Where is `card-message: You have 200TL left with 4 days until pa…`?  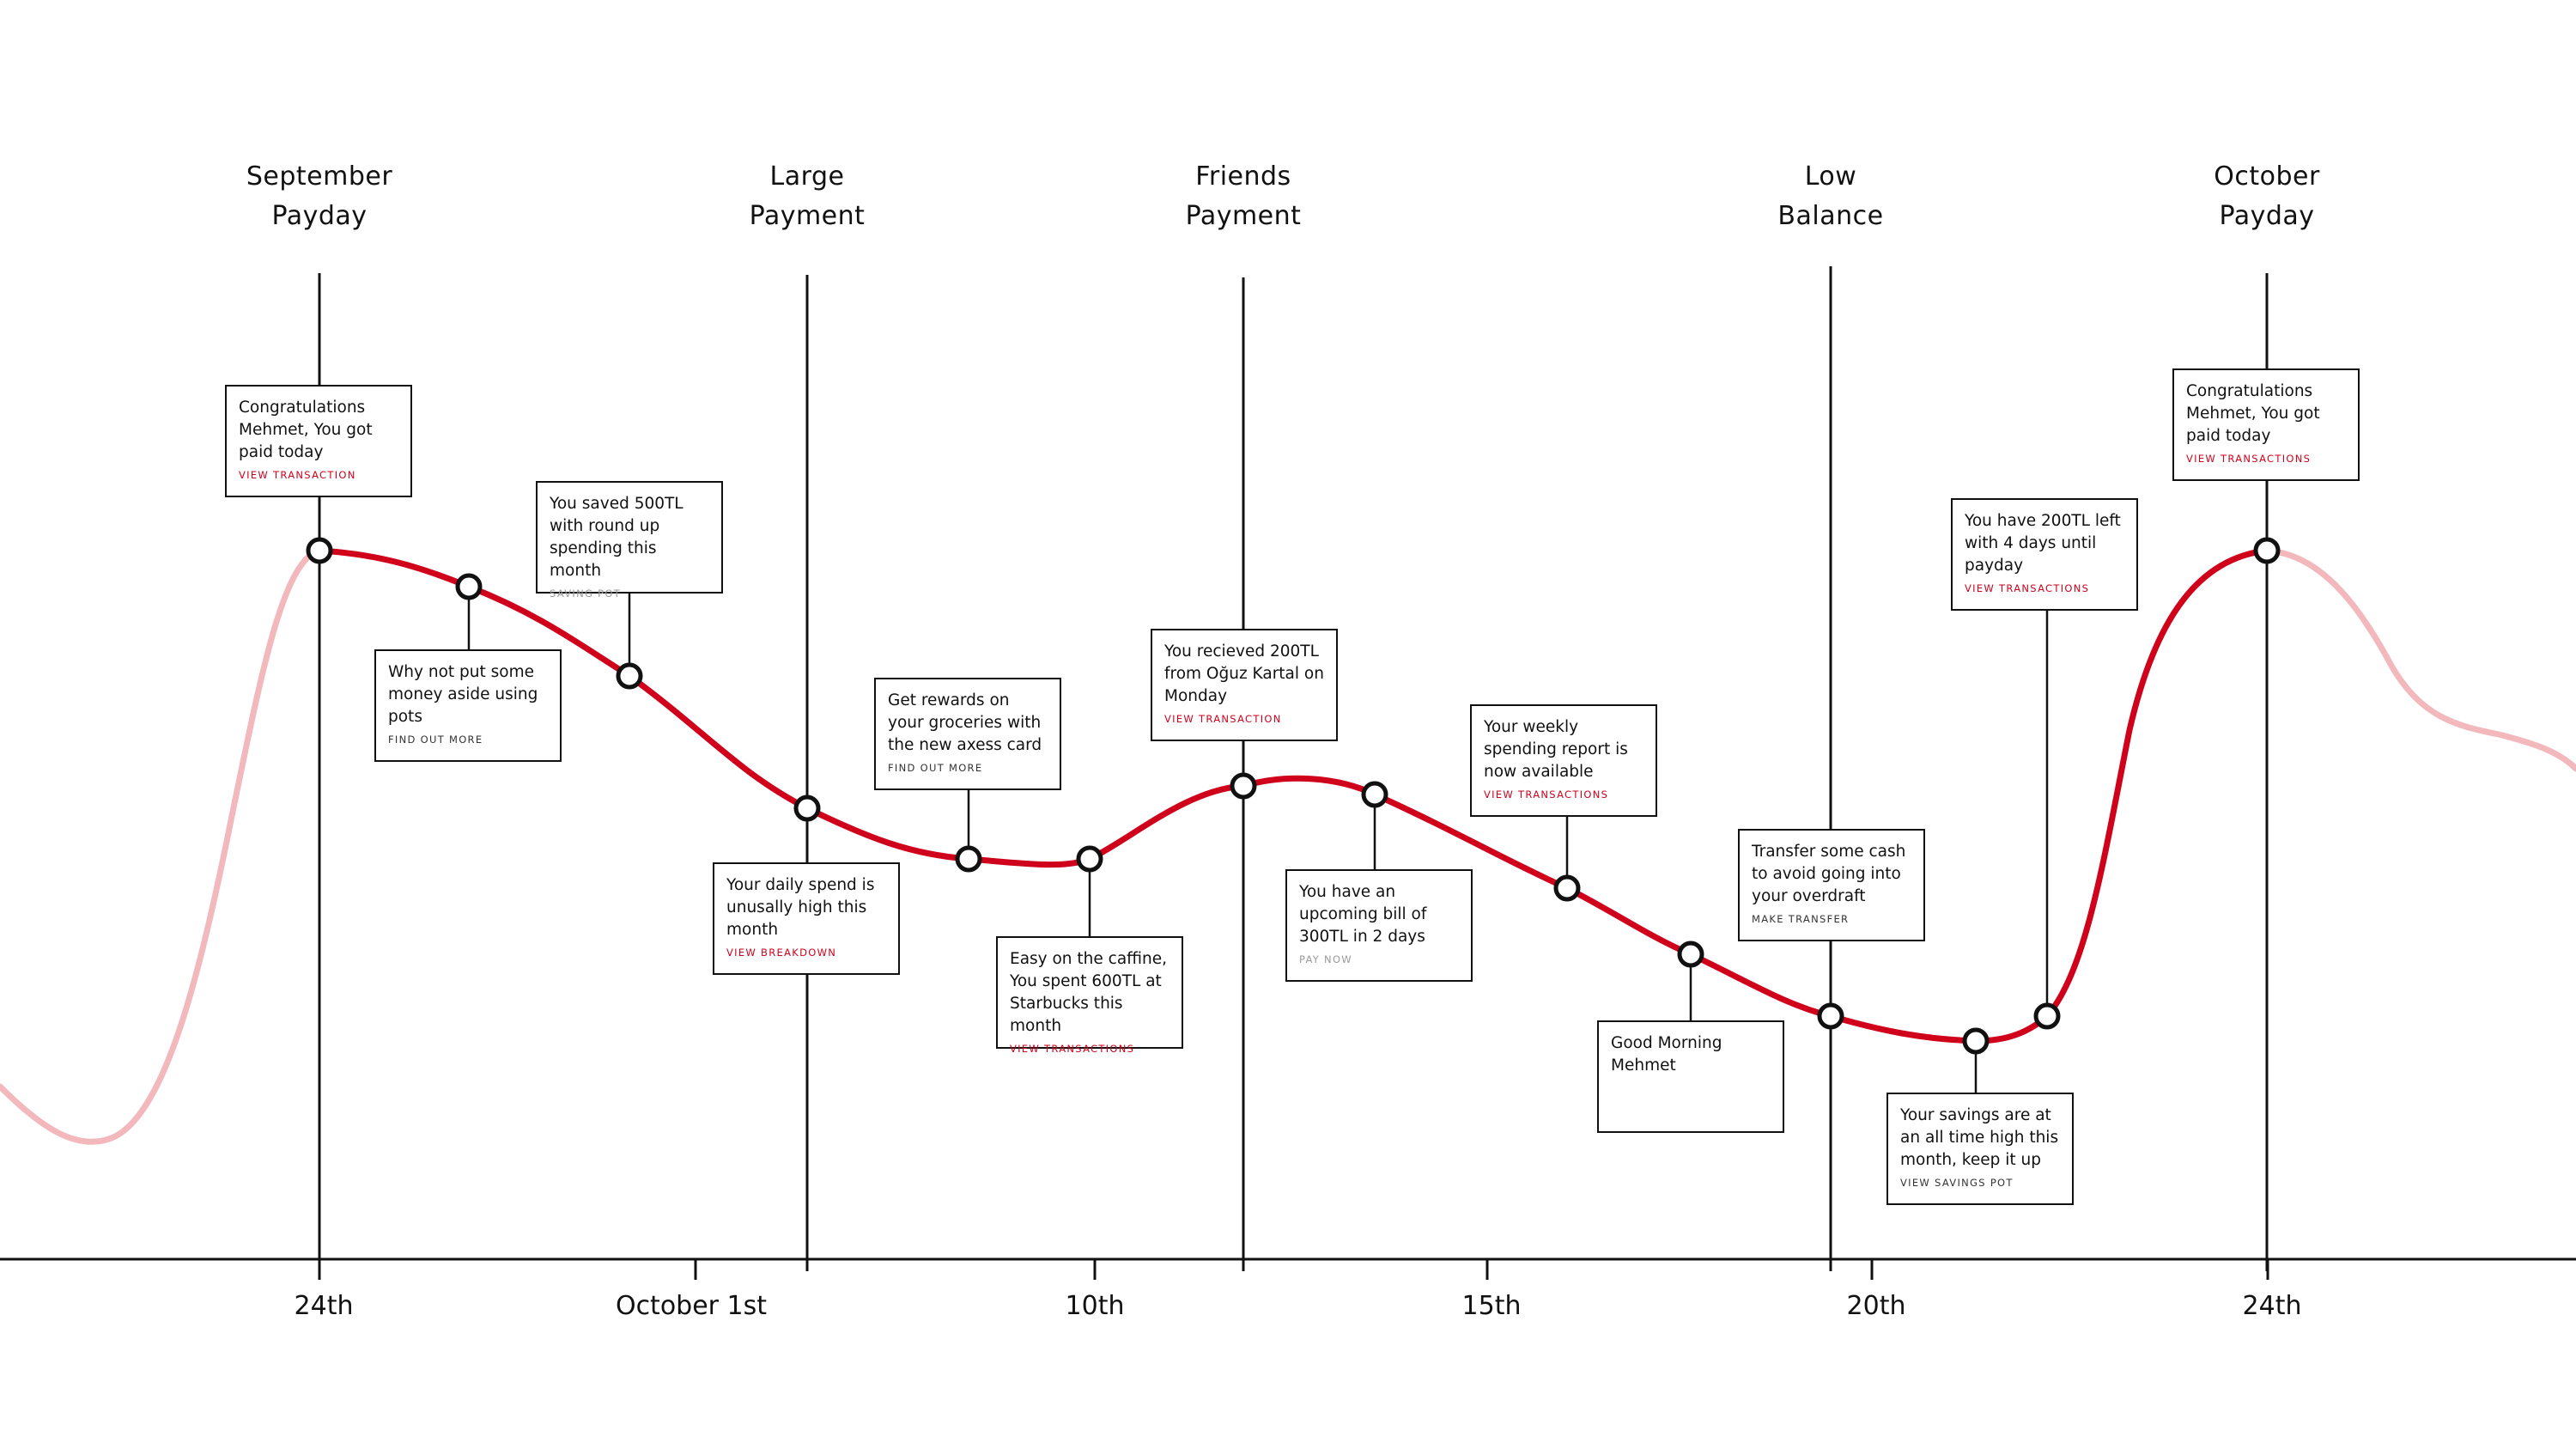
card-message: You have 200TL left with 4 days until pa… is located at coordinates (2043, 543).